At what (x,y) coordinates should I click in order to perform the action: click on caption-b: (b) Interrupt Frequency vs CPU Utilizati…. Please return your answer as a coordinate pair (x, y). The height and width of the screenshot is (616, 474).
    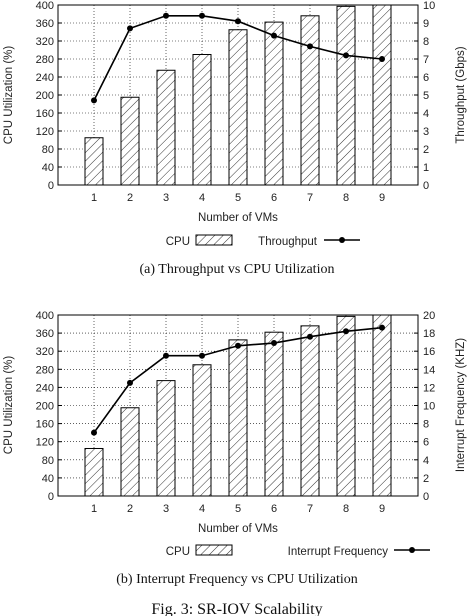
    Looking at the image, I should click on (236, 579).